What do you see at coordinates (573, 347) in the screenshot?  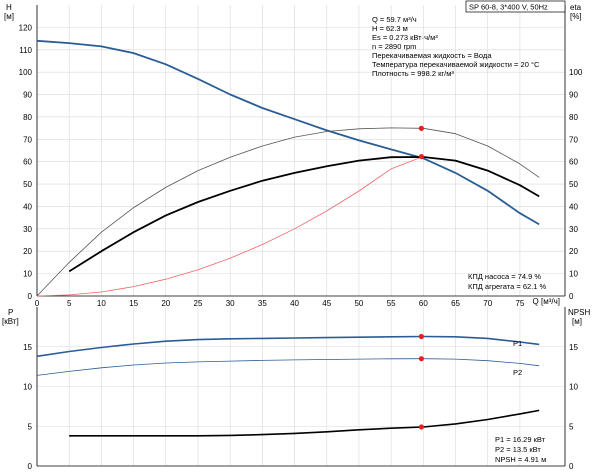 I see `bottom-right-tick-label-15: 15` at bounding box center [573, 347].